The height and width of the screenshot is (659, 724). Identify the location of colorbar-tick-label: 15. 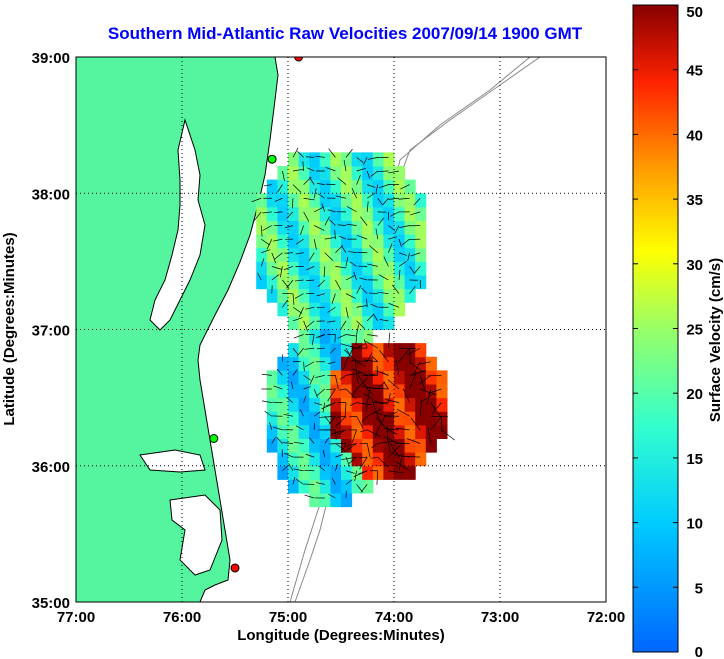
(694, 459).